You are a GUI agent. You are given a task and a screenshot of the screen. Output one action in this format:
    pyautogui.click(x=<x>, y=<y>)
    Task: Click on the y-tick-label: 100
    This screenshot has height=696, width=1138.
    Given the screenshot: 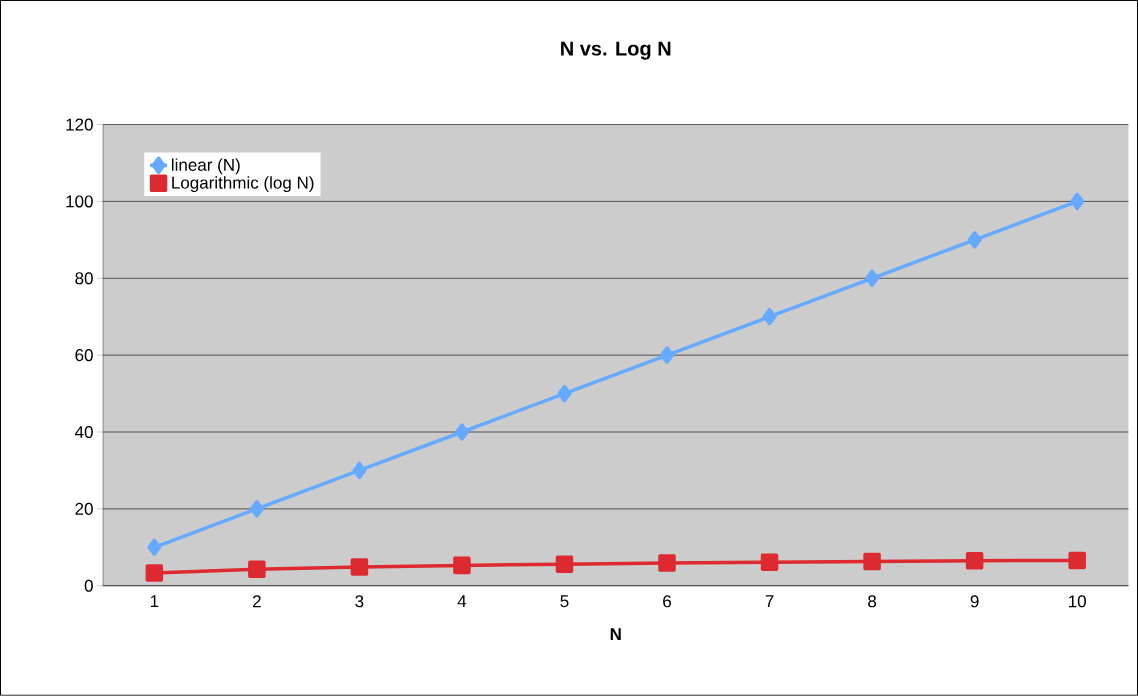 What is the action you would take?
    pyautogui.click(x=79, y=201)
    